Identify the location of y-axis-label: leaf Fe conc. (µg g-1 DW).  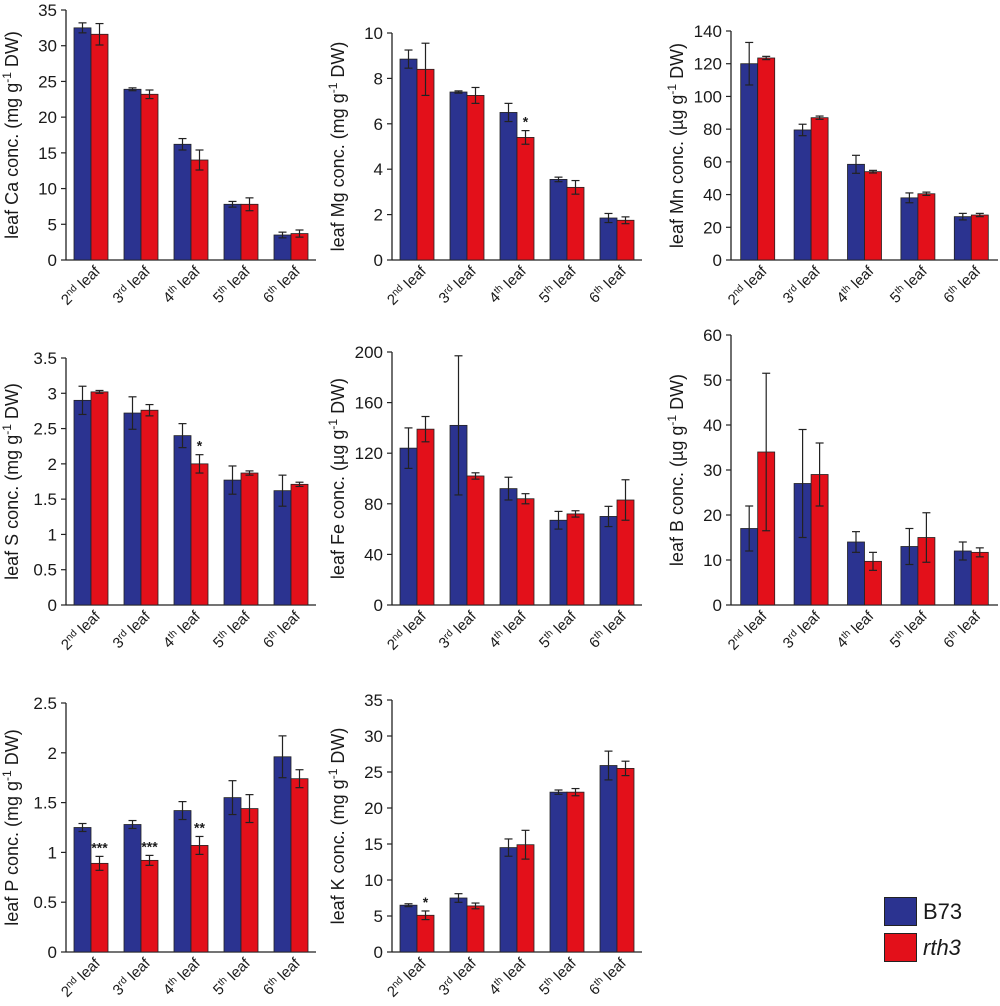
(337, 478).